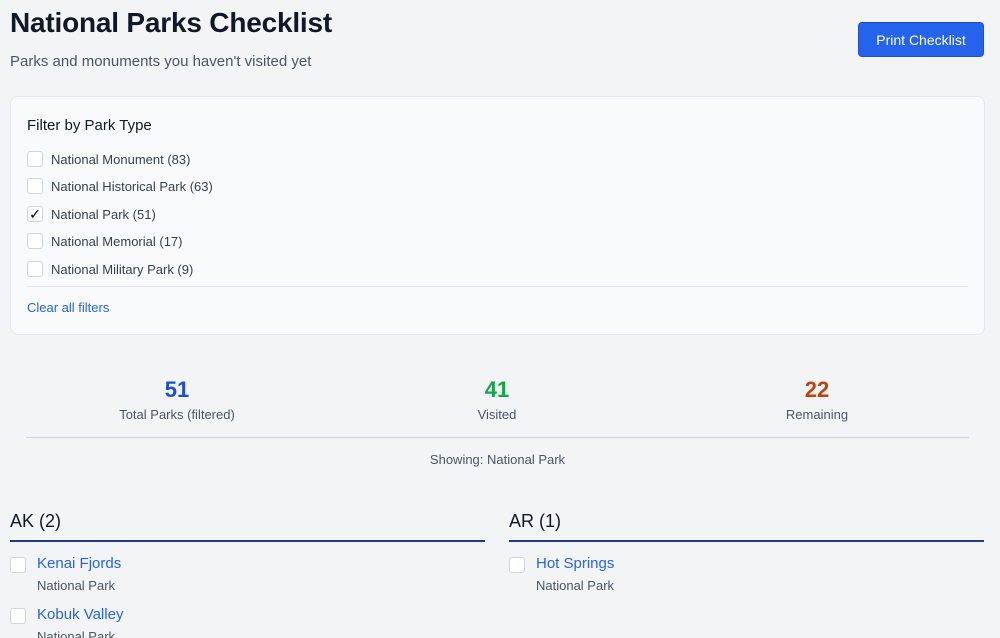 The height and width of the screenshot is (638, 1000). Describe the element at coordinates (817, 414) in the screenshot. I see `stat-remaining-label: Remaining` at that location.